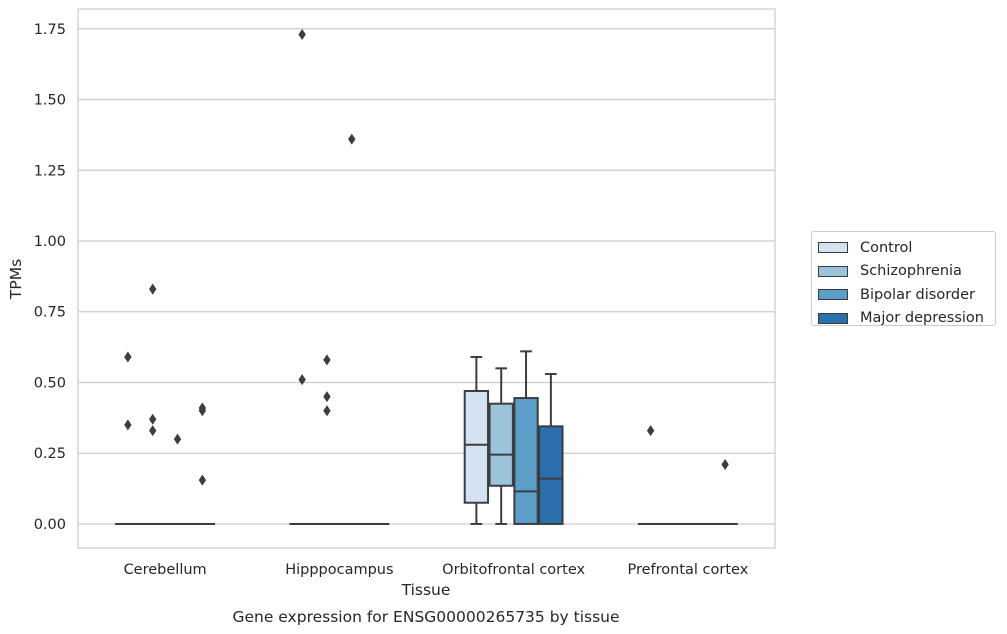 This screenshot has height=634, width=1007. Describe the element at coordinates (339, 570) in the screenshot. I see `x-tick-label: Hipppocampus` at that location.